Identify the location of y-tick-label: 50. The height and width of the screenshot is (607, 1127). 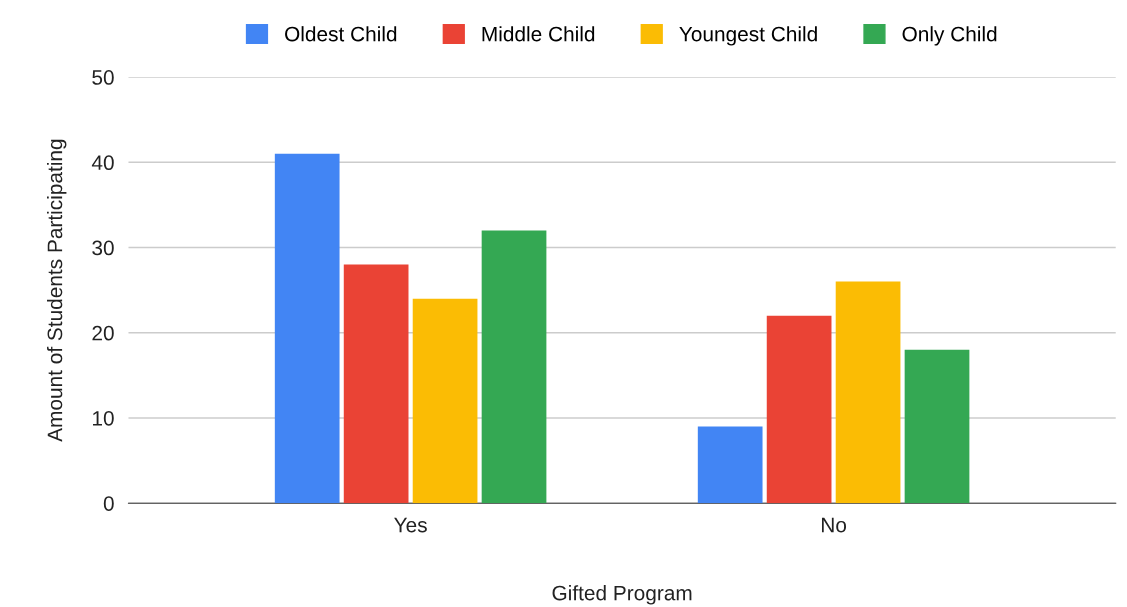
(103, 77).